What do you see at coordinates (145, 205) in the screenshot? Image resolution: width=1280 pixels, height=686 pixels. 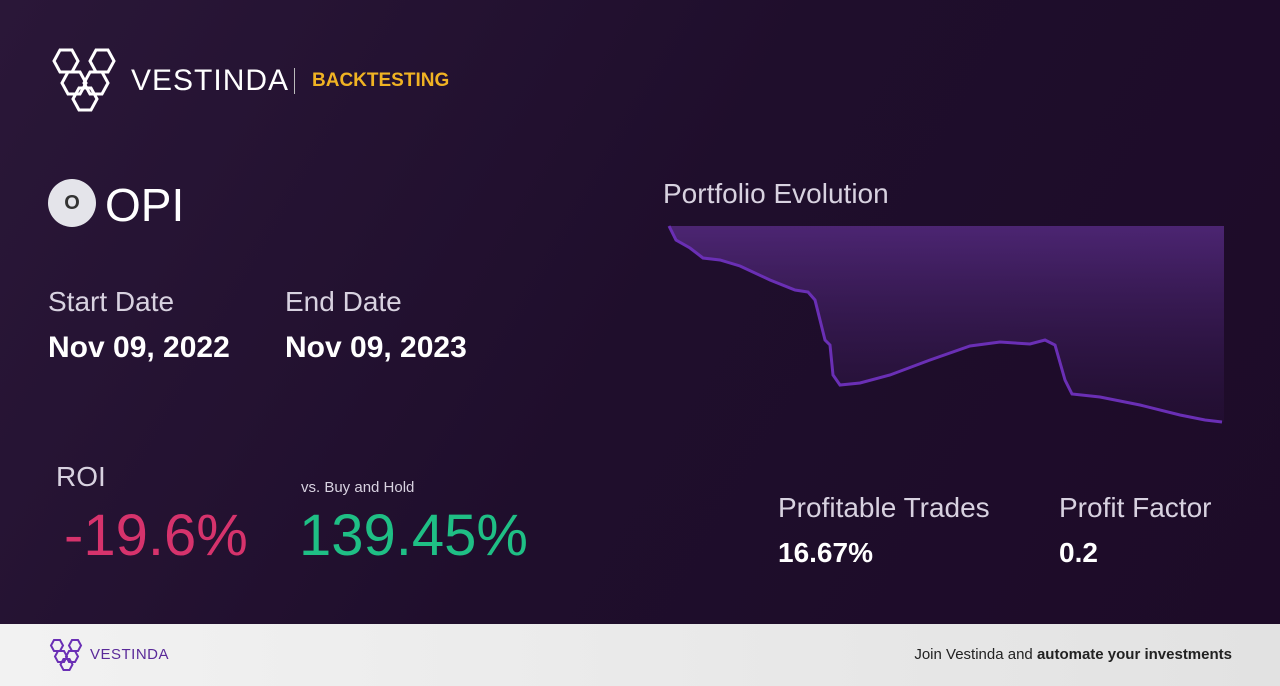 I see `ticker: OPI` at bounding box center [145, 205].